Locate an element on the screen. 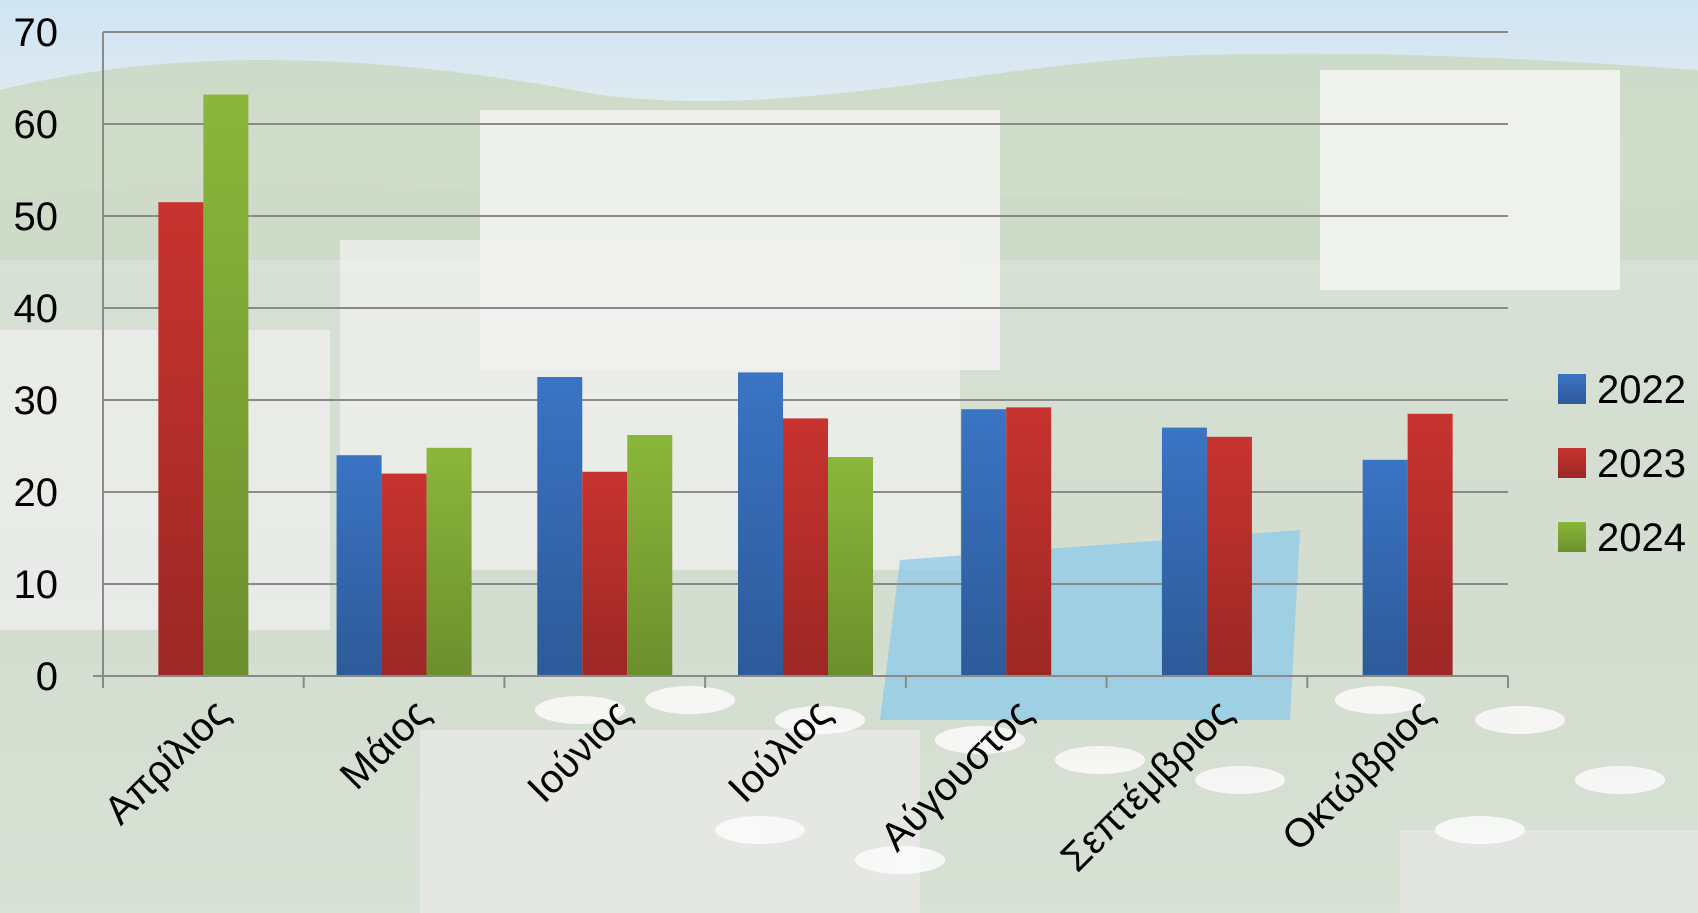 This screenshot has width=1698, height=913. category-label: Ιούνιος is located at coordinates (579, 751).